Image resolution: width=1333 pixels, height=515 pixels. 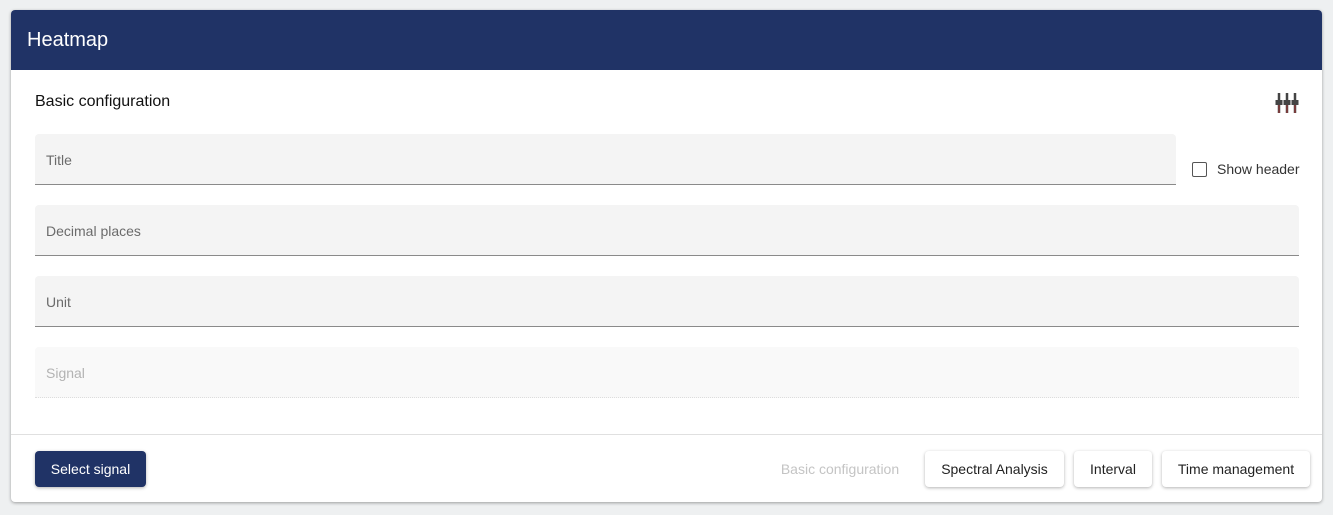 What do you see at coordinates (58, 302) in the screenshot?
I see `unit-label: Unit` at bounding box center [58, 302].